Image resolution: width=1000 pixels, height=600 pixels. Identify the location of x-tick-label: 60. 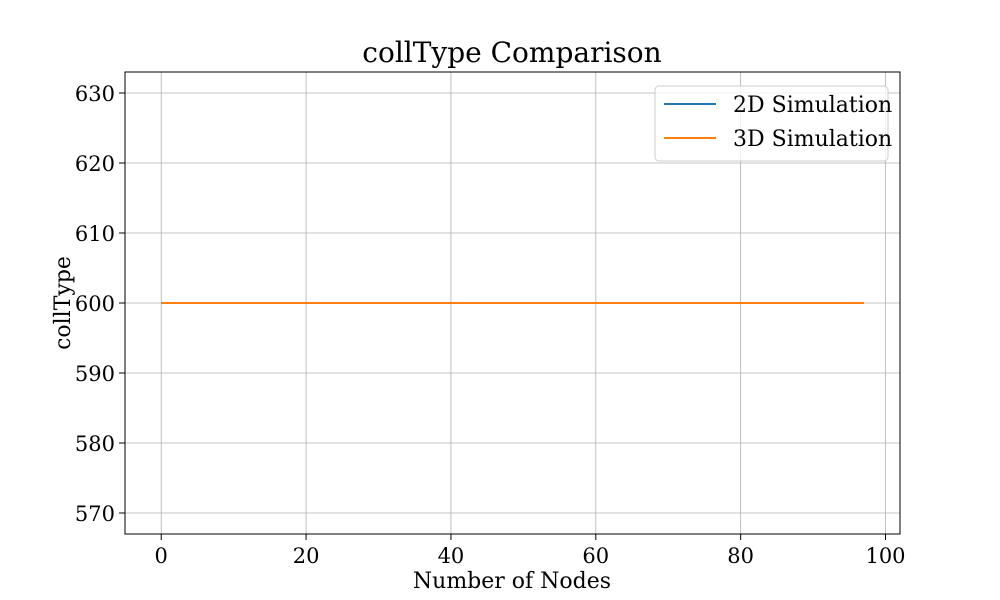
(595, 556).